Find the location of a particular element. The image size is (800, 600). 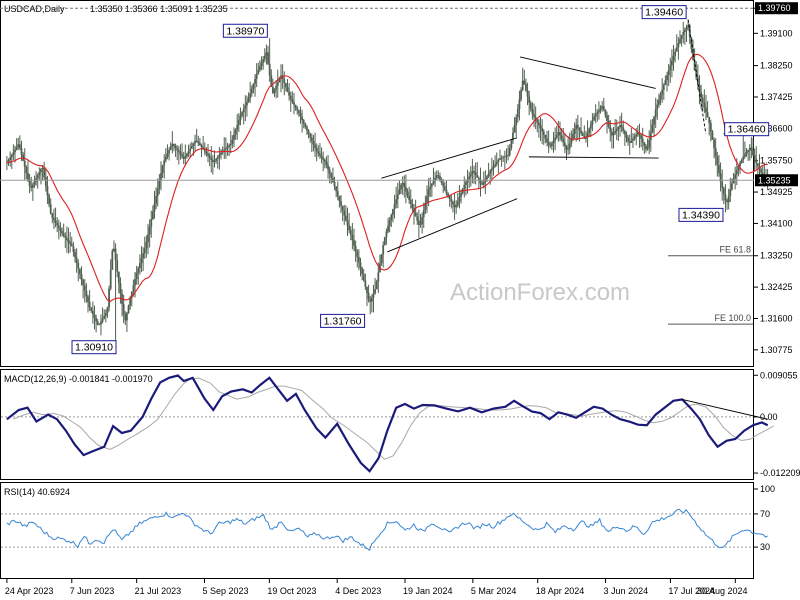

rsi-tick-label: 30 is located at coordinates (765, 547).